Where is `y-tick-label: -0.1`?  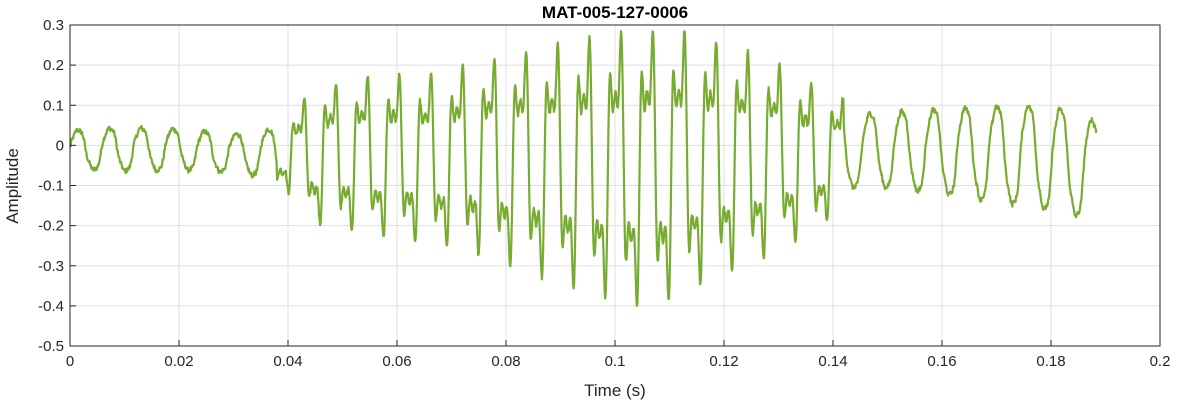 y-tick-label: -0.1 is located at coordinates (51, 186).